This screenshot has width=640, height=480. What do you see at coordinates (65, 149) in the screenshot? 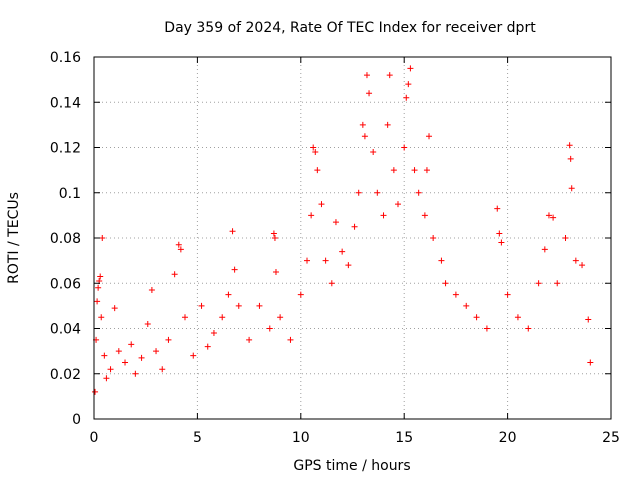
I see `y-tick-label: 0.12` at bounding box center [65, 149].